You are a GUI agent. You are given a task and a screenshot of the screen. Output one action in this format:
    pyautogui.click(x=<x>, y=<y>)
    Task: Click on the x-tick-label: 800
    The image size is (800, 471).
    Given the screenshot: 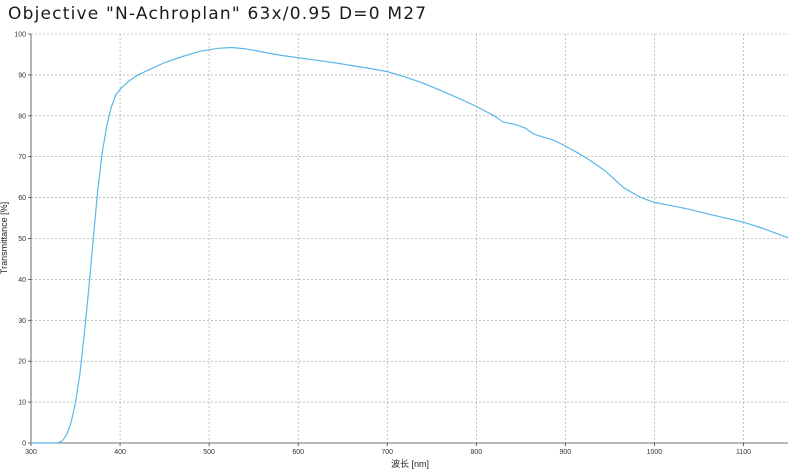 What is the action you would take?
    pyautogui.click(x=476, y=452)
    